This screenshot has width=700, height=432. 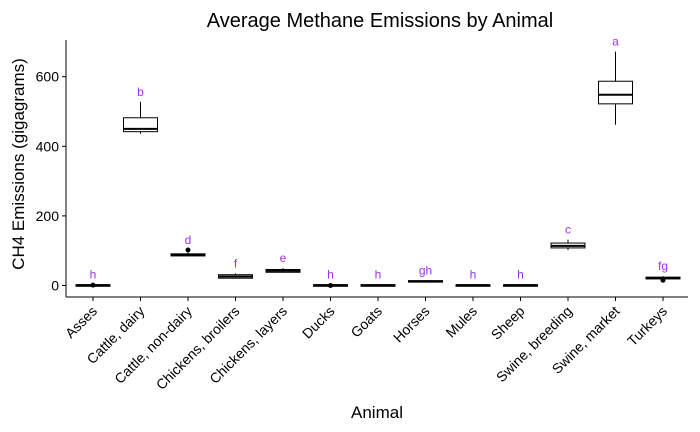 I want to click on y-tick-label: 400, so click(x=48, y=146).